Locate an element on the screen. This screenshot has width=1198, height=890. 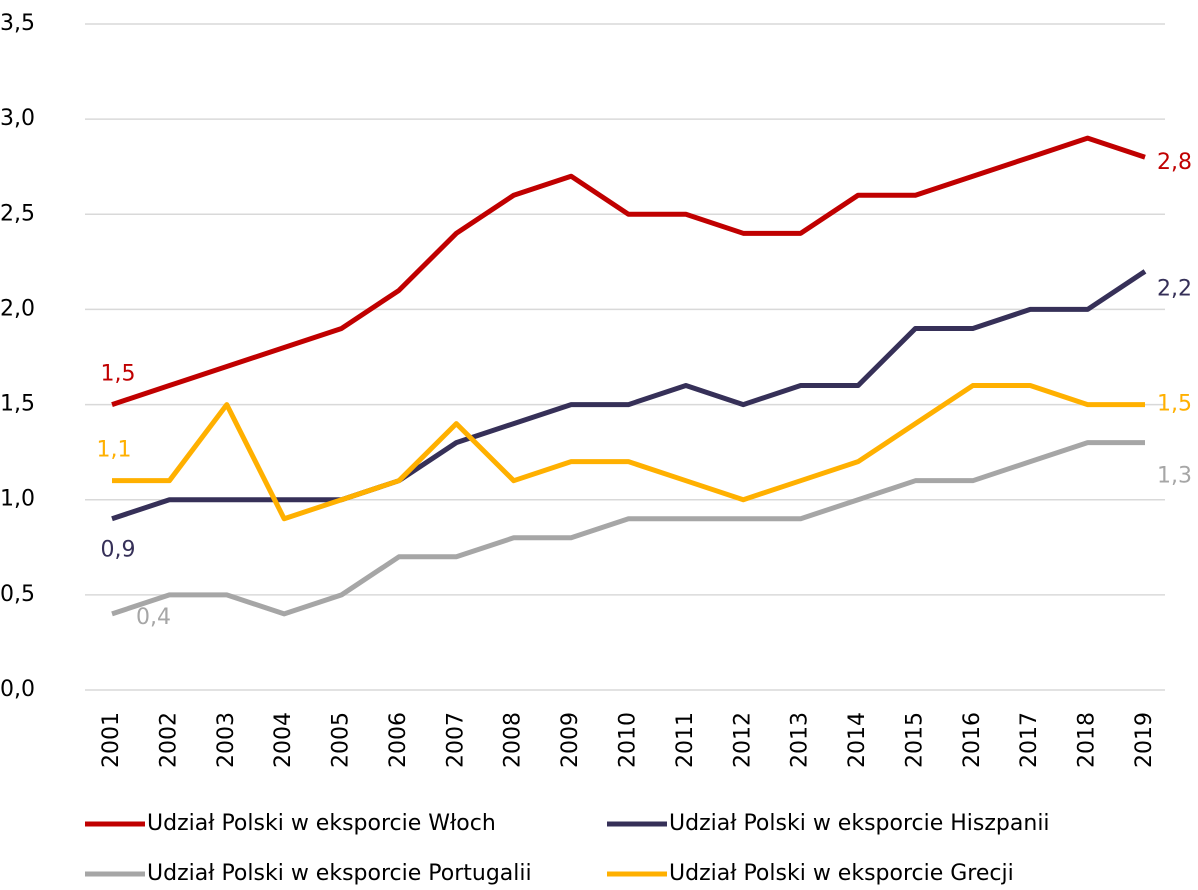
x-tick-label: 2005 is located at coordinates (341, 740).